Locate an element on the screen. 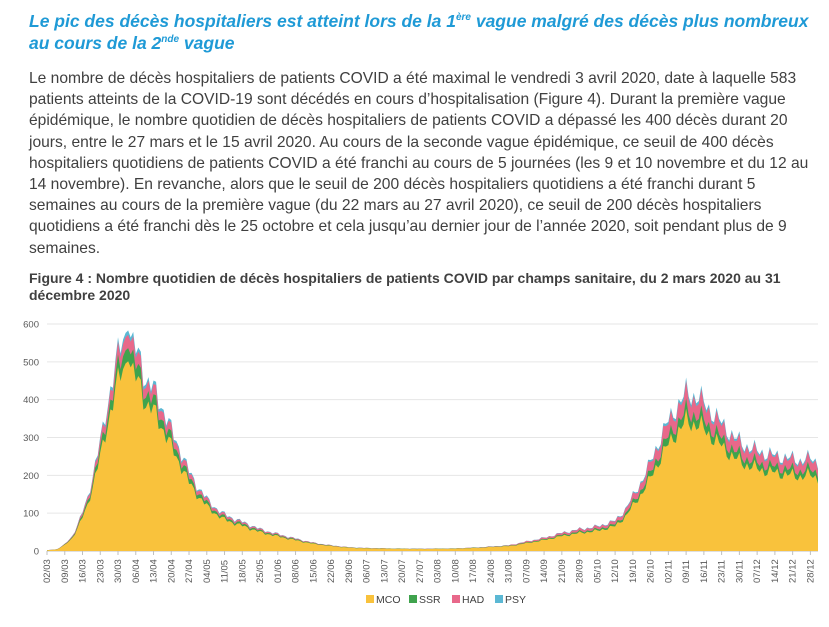  x-tick-label: 29/06 is located at coordinates (349, 571).